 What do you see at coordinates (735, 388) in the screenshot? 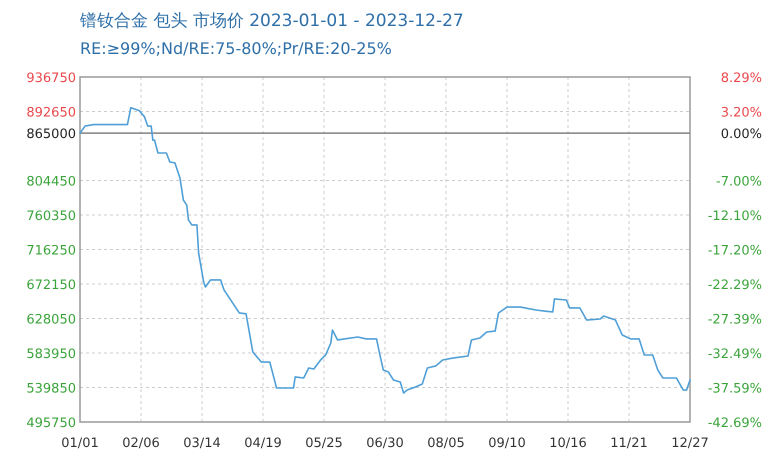
I see `y2-tick-label: -37.59%` at bounding box center [735, 388].